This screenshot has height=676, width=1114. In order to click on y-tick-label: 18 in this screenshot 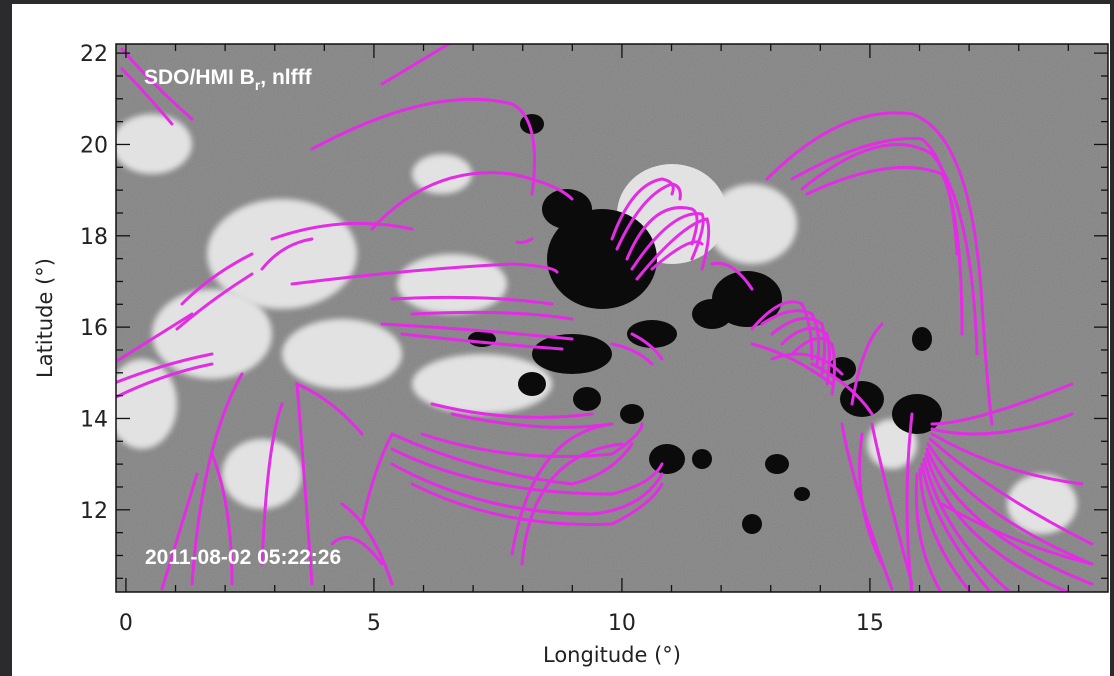, I will do `click(94, 237)`.